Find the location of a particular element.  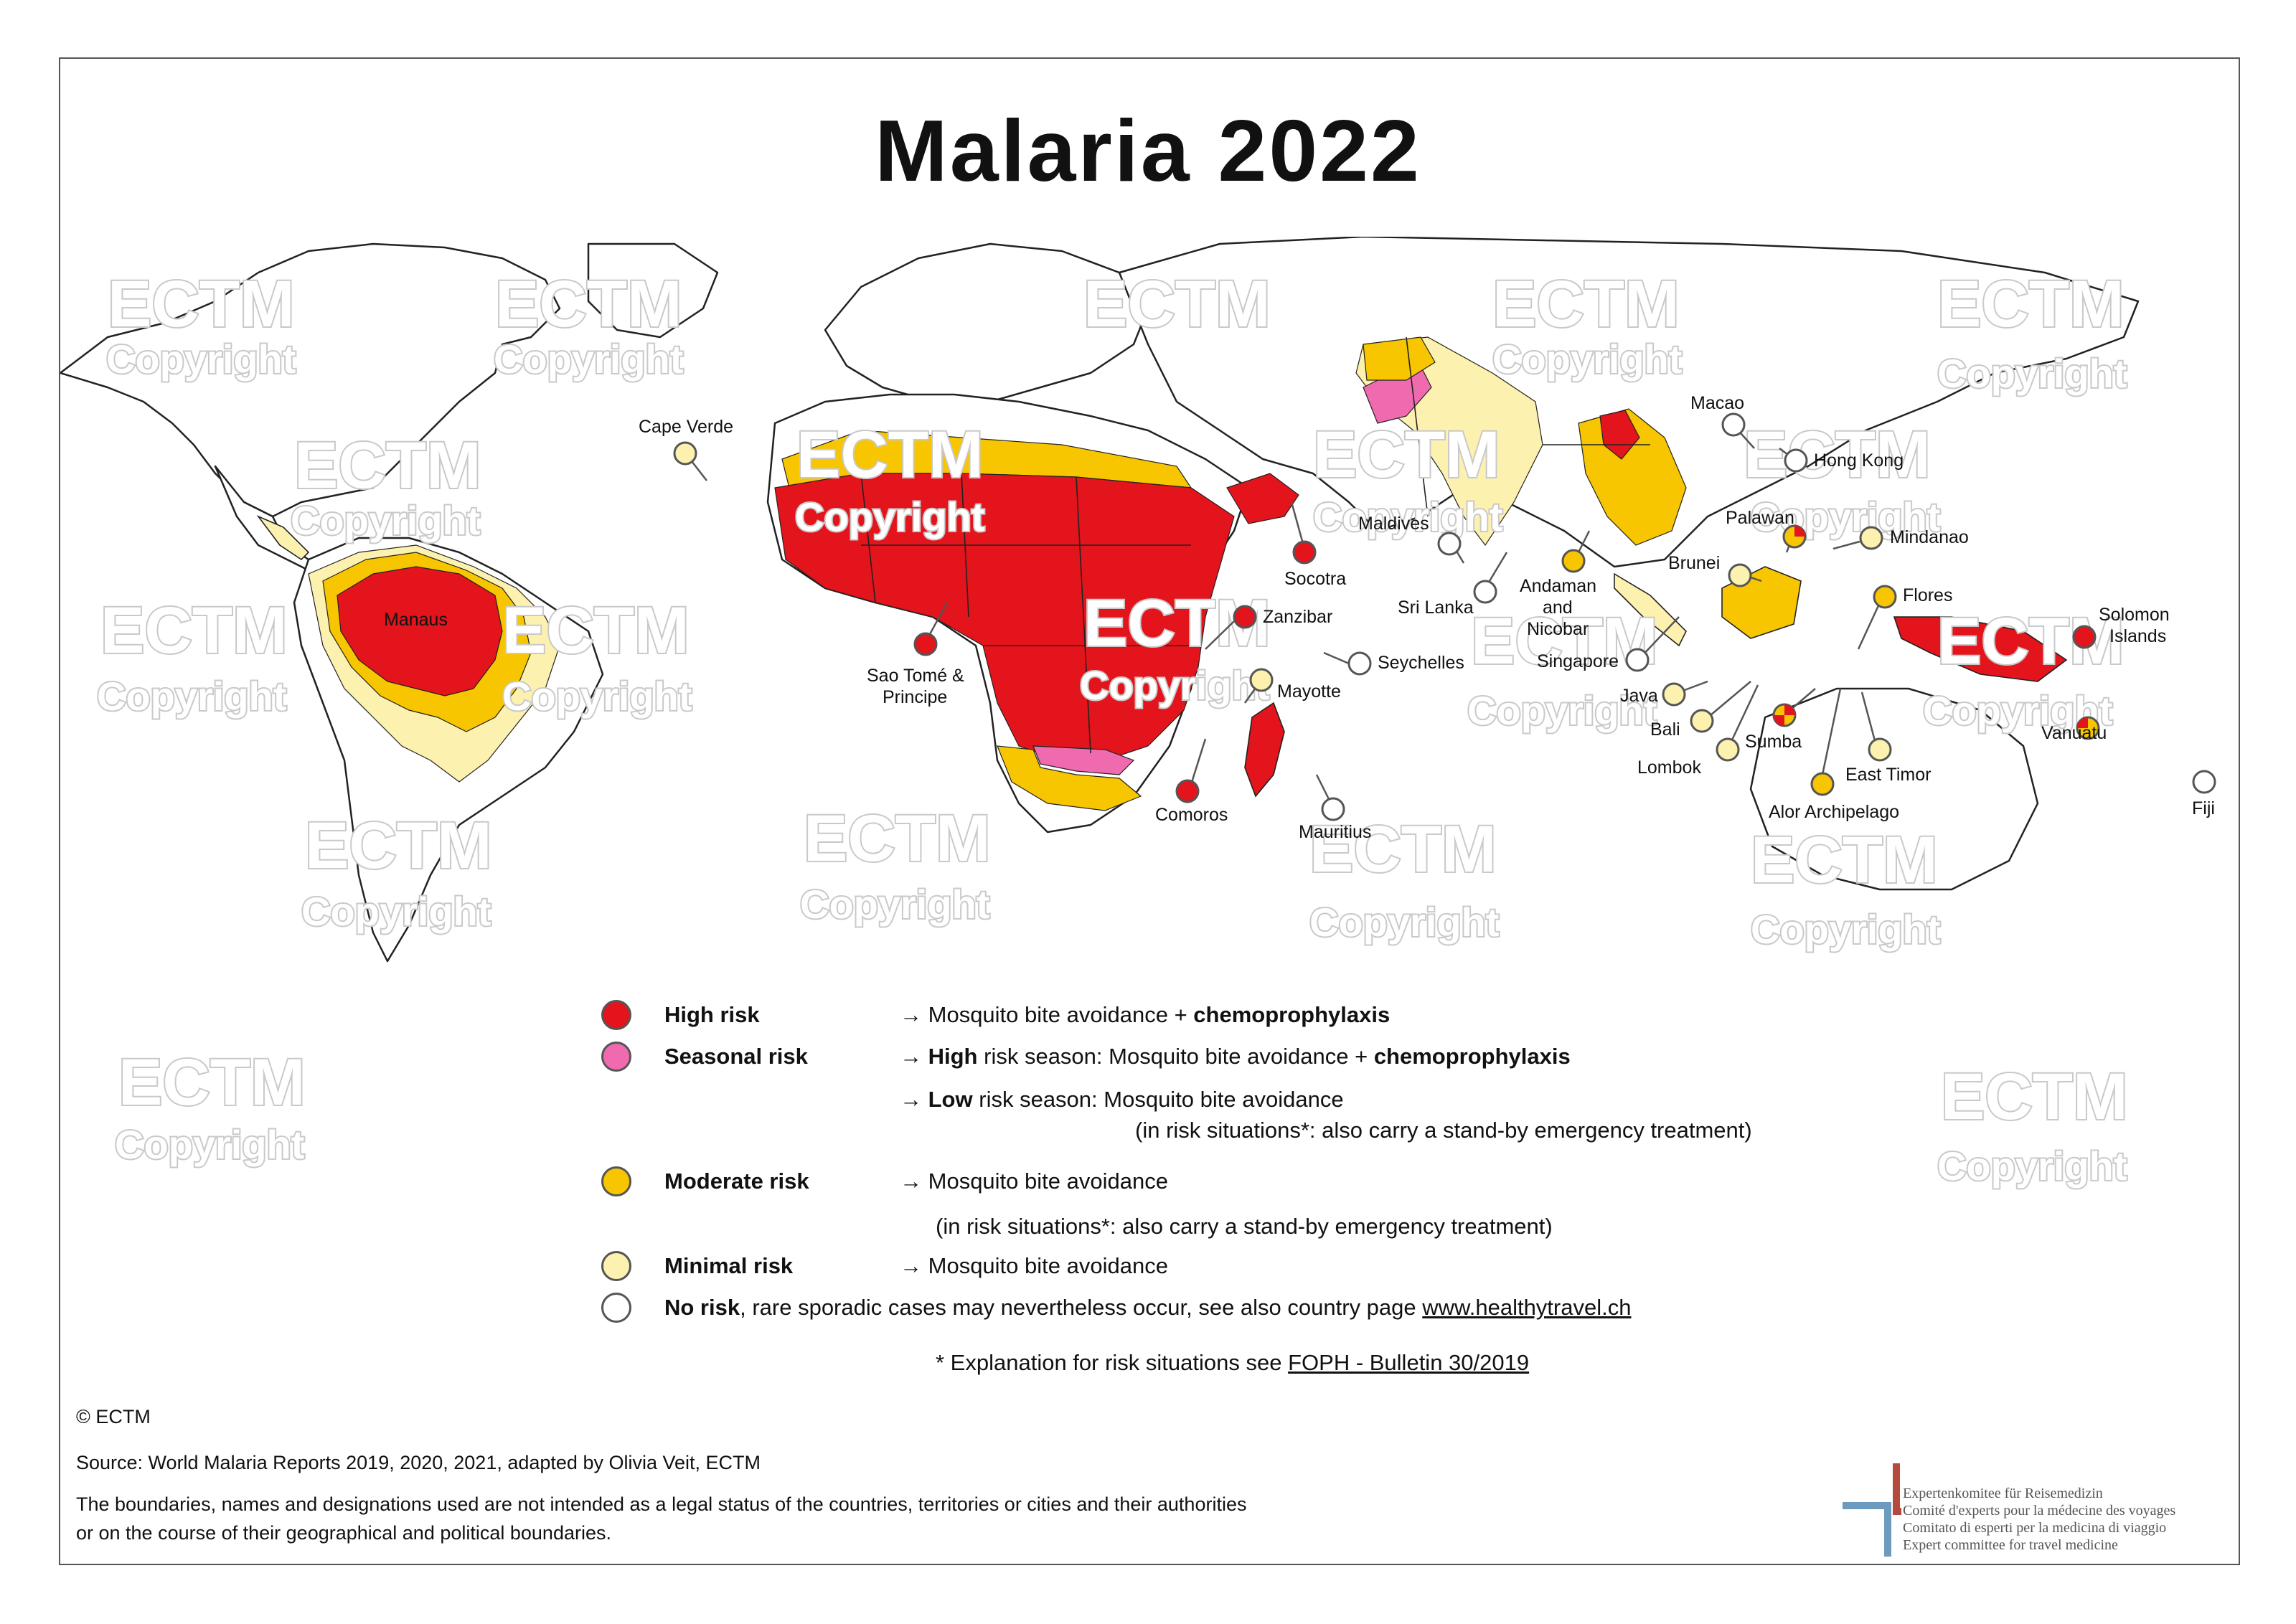

callout-label: Vanuatu is located at coordinates (2074, 733).